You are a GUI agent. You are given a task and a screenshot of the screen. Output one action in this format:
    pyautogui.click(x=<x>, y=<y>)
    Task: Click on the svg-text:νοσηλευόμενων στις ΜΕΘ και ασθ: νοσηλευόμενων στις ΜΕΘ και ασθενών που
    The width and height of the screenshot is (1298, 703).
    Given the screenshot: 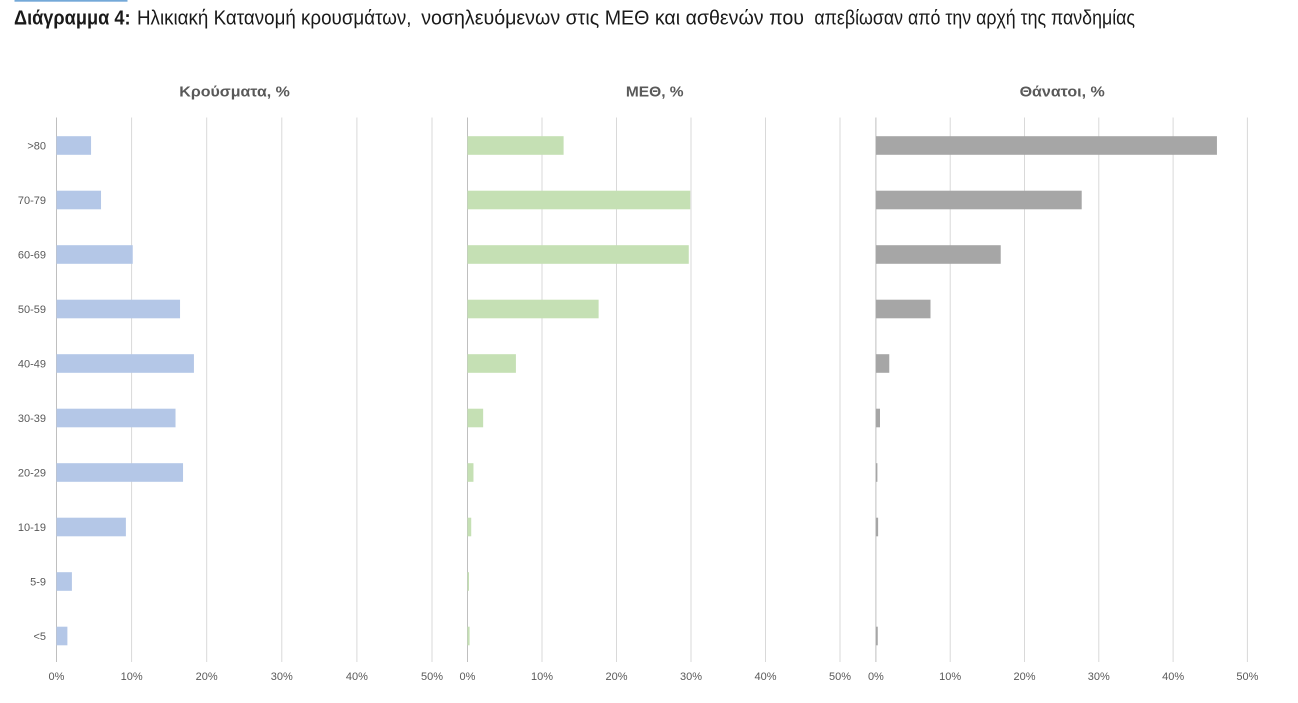 What is the action you would take?
    pyautogui.click(x=612, y=18)
    